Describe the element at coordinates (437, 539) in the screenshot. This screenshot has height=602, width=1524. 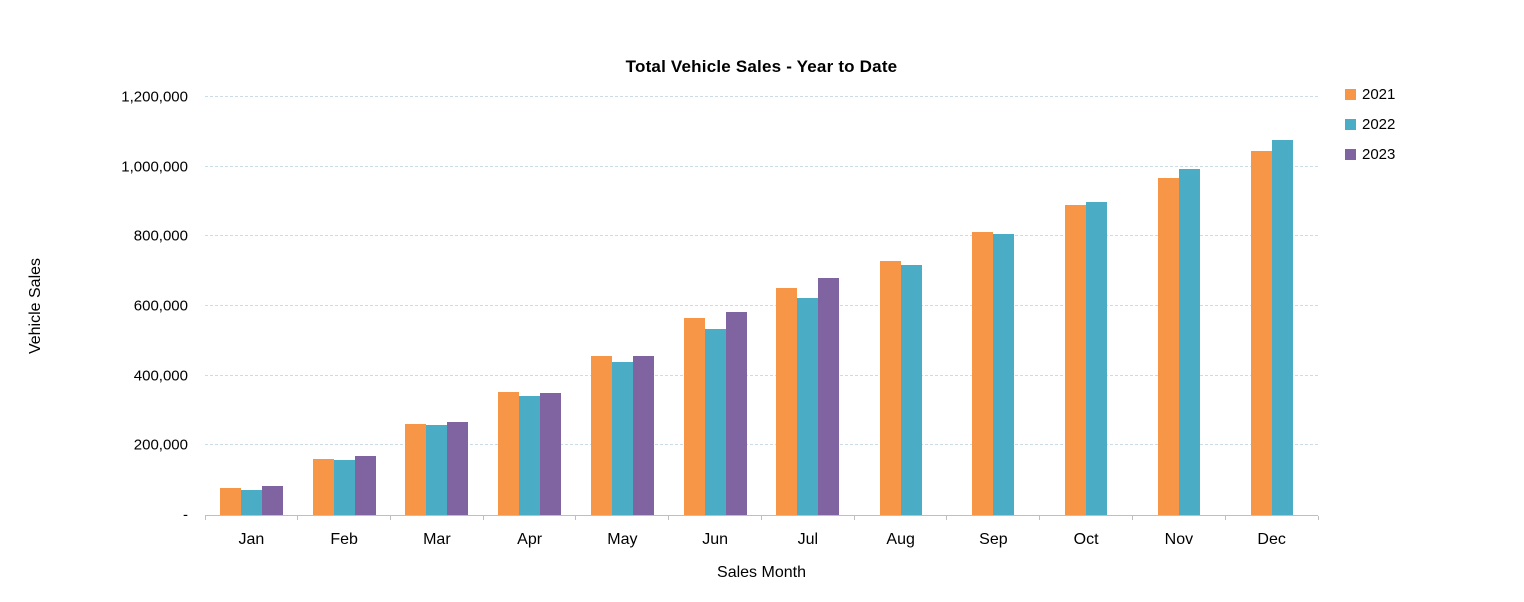
I see `x-tick-label-mar: Mar` at that location.